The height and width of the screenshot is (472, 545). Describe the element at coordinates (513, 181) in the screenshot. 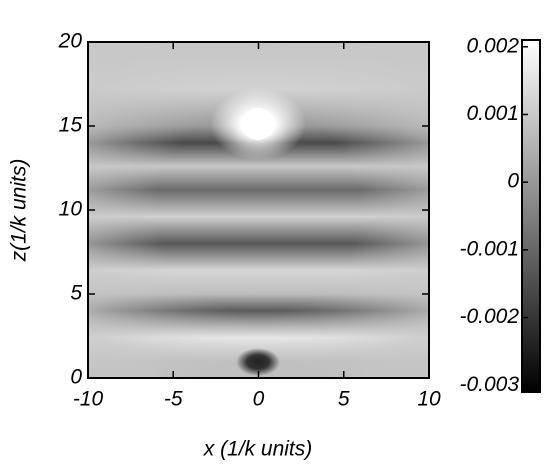

I see `colorbar-tick-label: 0` at that location.